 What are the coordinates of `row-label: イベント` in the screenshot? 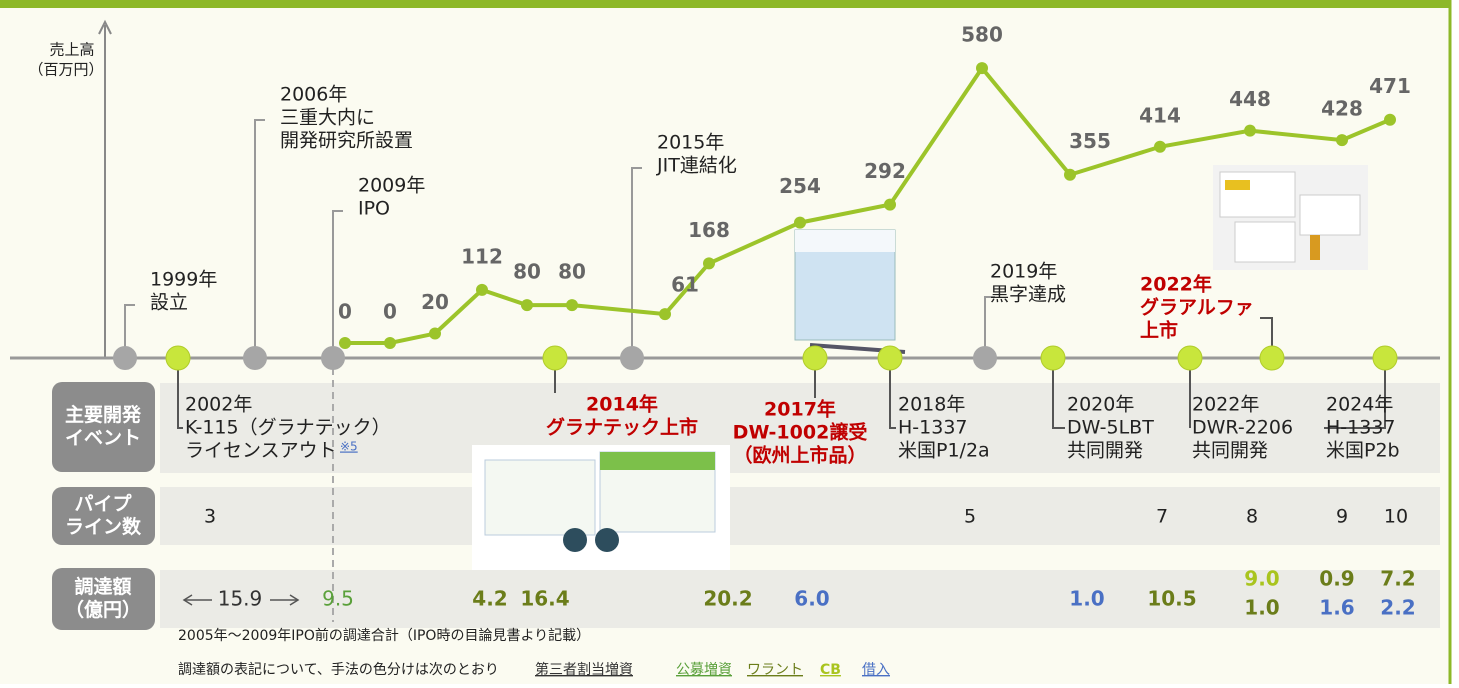 It's located at (103, 438).